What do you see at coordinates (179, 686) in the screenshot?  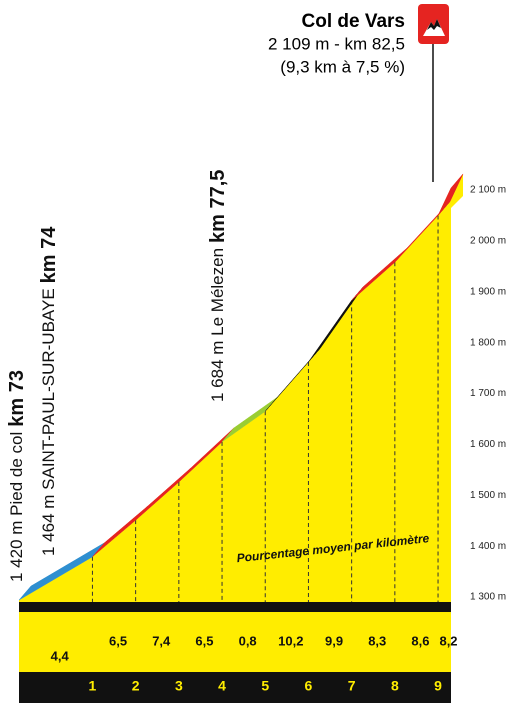 I see `km-label: 3` at bounding box center [179, 686].